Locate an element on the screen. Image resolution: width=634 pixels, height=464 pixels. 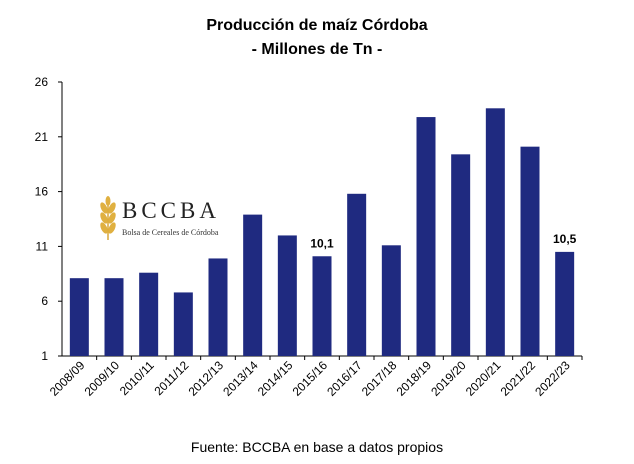
y-tick-label: 6 is located at coordinates (44, 301).